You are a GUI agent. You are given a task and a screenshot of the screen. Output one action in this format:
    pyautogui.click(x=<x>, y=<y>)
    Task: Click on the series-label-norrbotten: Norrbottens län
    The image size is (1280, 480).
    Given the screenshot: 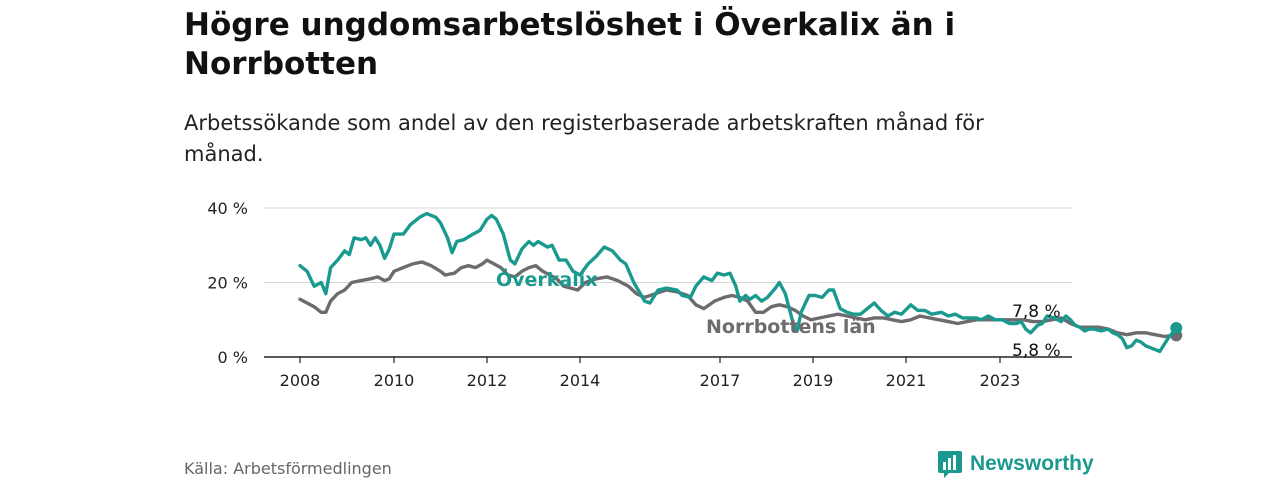 What is the action you would take?
    pyautogui.click(x=791, y=327)
    